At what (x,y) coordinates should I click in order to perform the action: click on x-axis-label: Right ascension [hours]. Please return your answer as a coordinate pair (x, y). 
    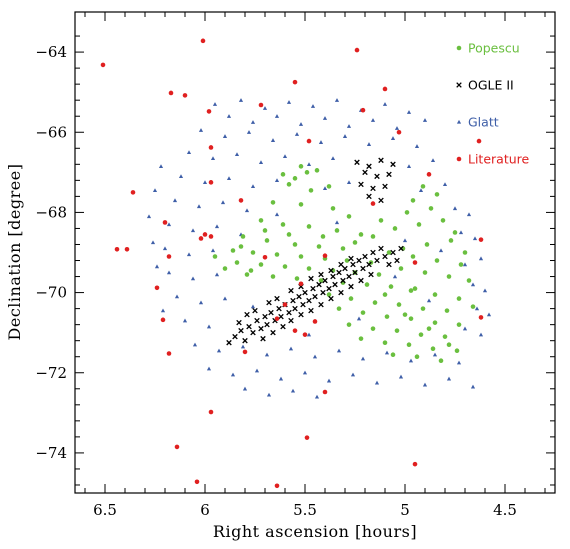
    Looking at the image, I should click on (315, 531).